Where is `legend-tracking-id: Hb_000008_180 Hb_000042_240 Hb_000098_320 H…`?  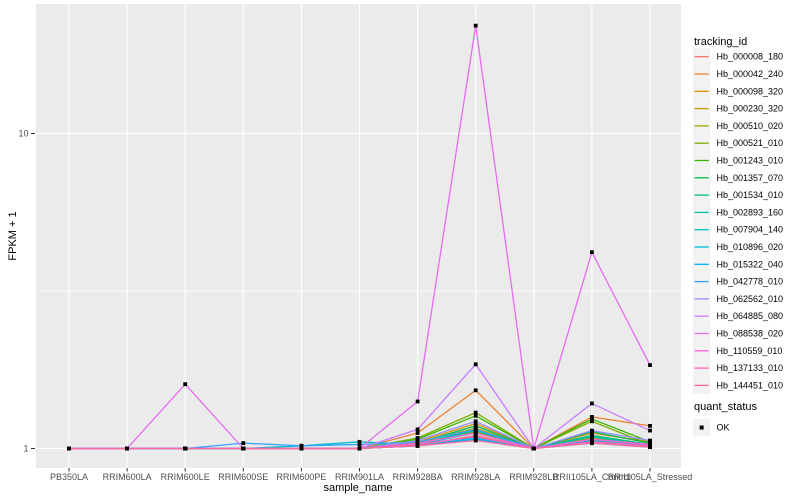 legend-tracking-id: Hb_000008_180 Hb_000042_240 Hb_000098_320 H… is located at coordinates (738, 221).